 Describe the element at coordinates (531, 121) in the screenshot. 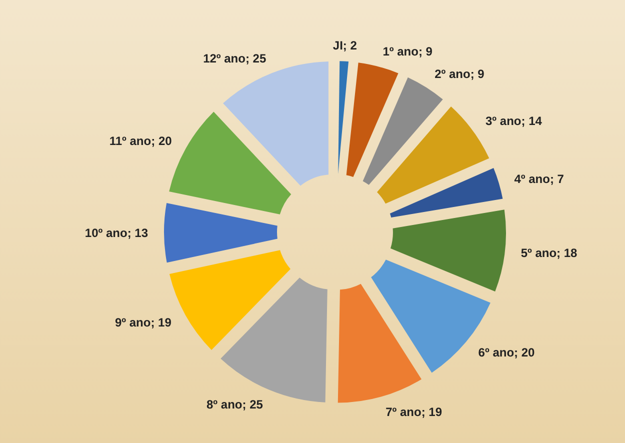

I see `data-label: ; 14` at that location.